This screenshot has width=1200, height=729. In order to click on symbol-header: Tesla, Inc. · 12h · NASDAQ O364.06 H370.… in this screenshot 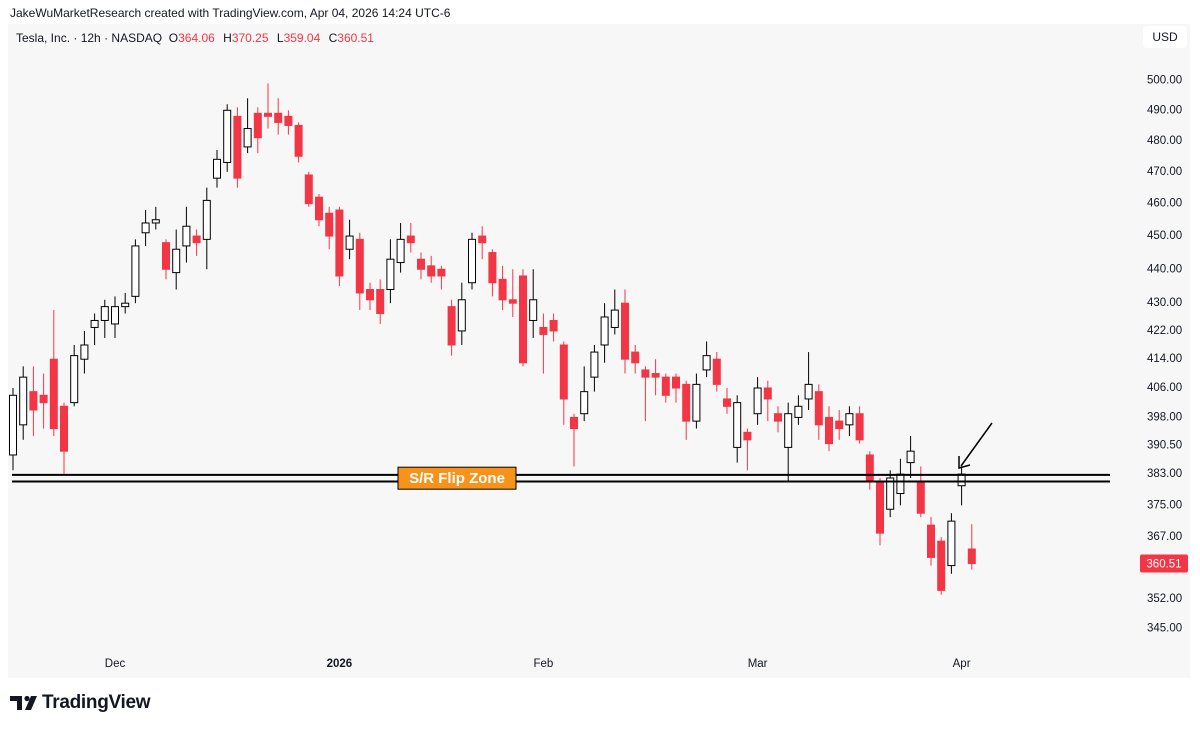, I will do `click(195, 38)`.